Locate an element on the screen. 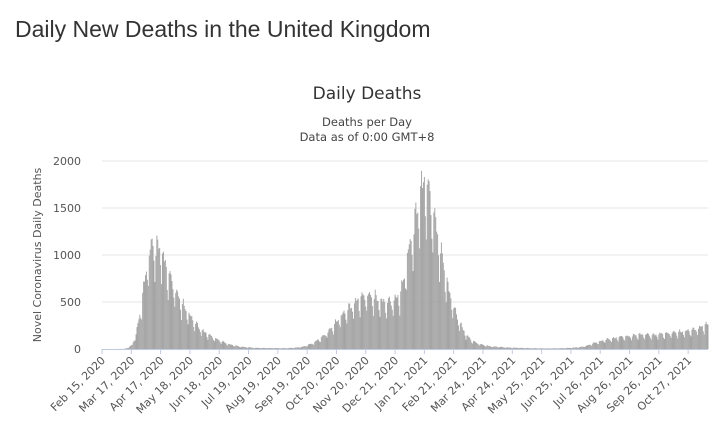 This screenshot has height=427, width=726. chart-subtitle-1: Deaths per Day is located at coordinates (367, 122).